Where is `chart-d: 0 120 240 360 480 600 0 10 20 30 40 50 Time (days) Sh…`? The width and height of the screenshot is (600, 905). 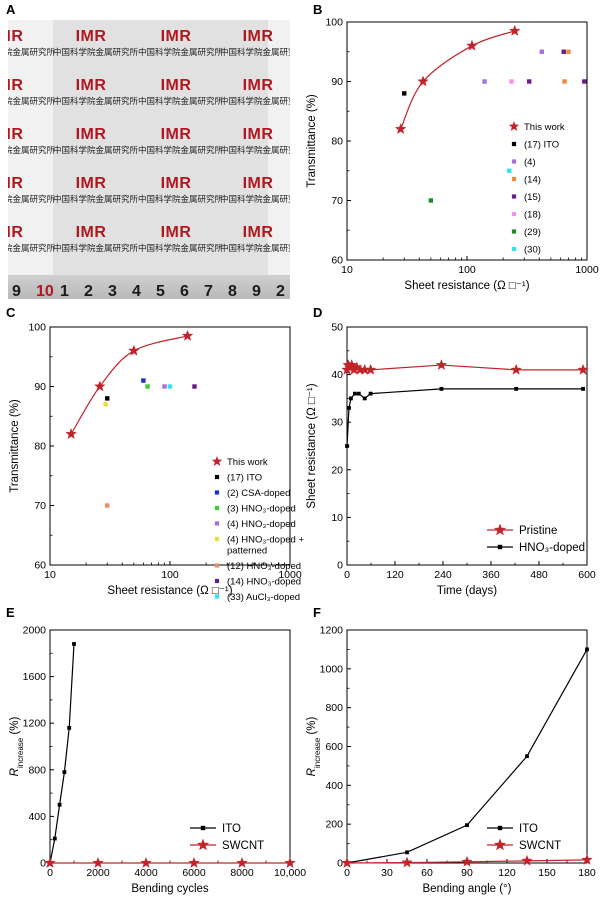
chart-d: 0 120 240 360 480 600 0 10 20 30 40 50 Time (days) Sh… is located at coordinates (451, 460).